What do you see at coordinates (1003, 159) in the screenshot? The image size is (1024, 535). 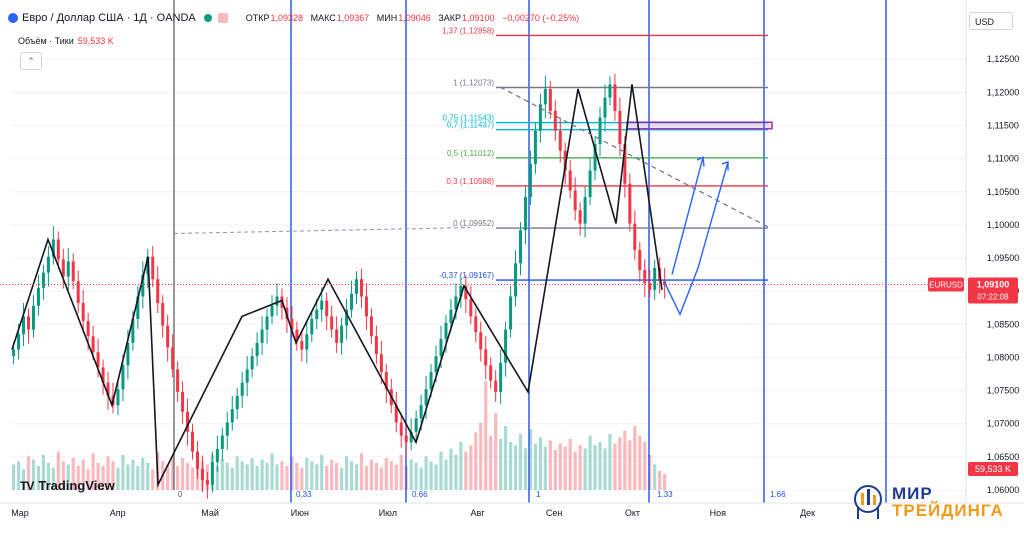 I see `y-tick-label: 1,11000` at bounding box center [1003, 159].